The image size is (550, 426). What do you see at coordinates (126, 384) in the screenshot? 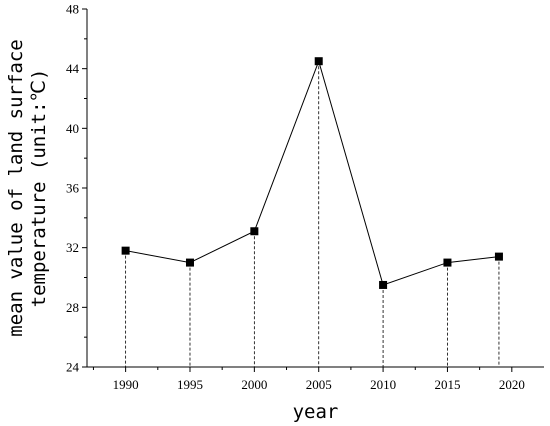
I see `x-tick-label: 1990` at bounding box center [126, 384].